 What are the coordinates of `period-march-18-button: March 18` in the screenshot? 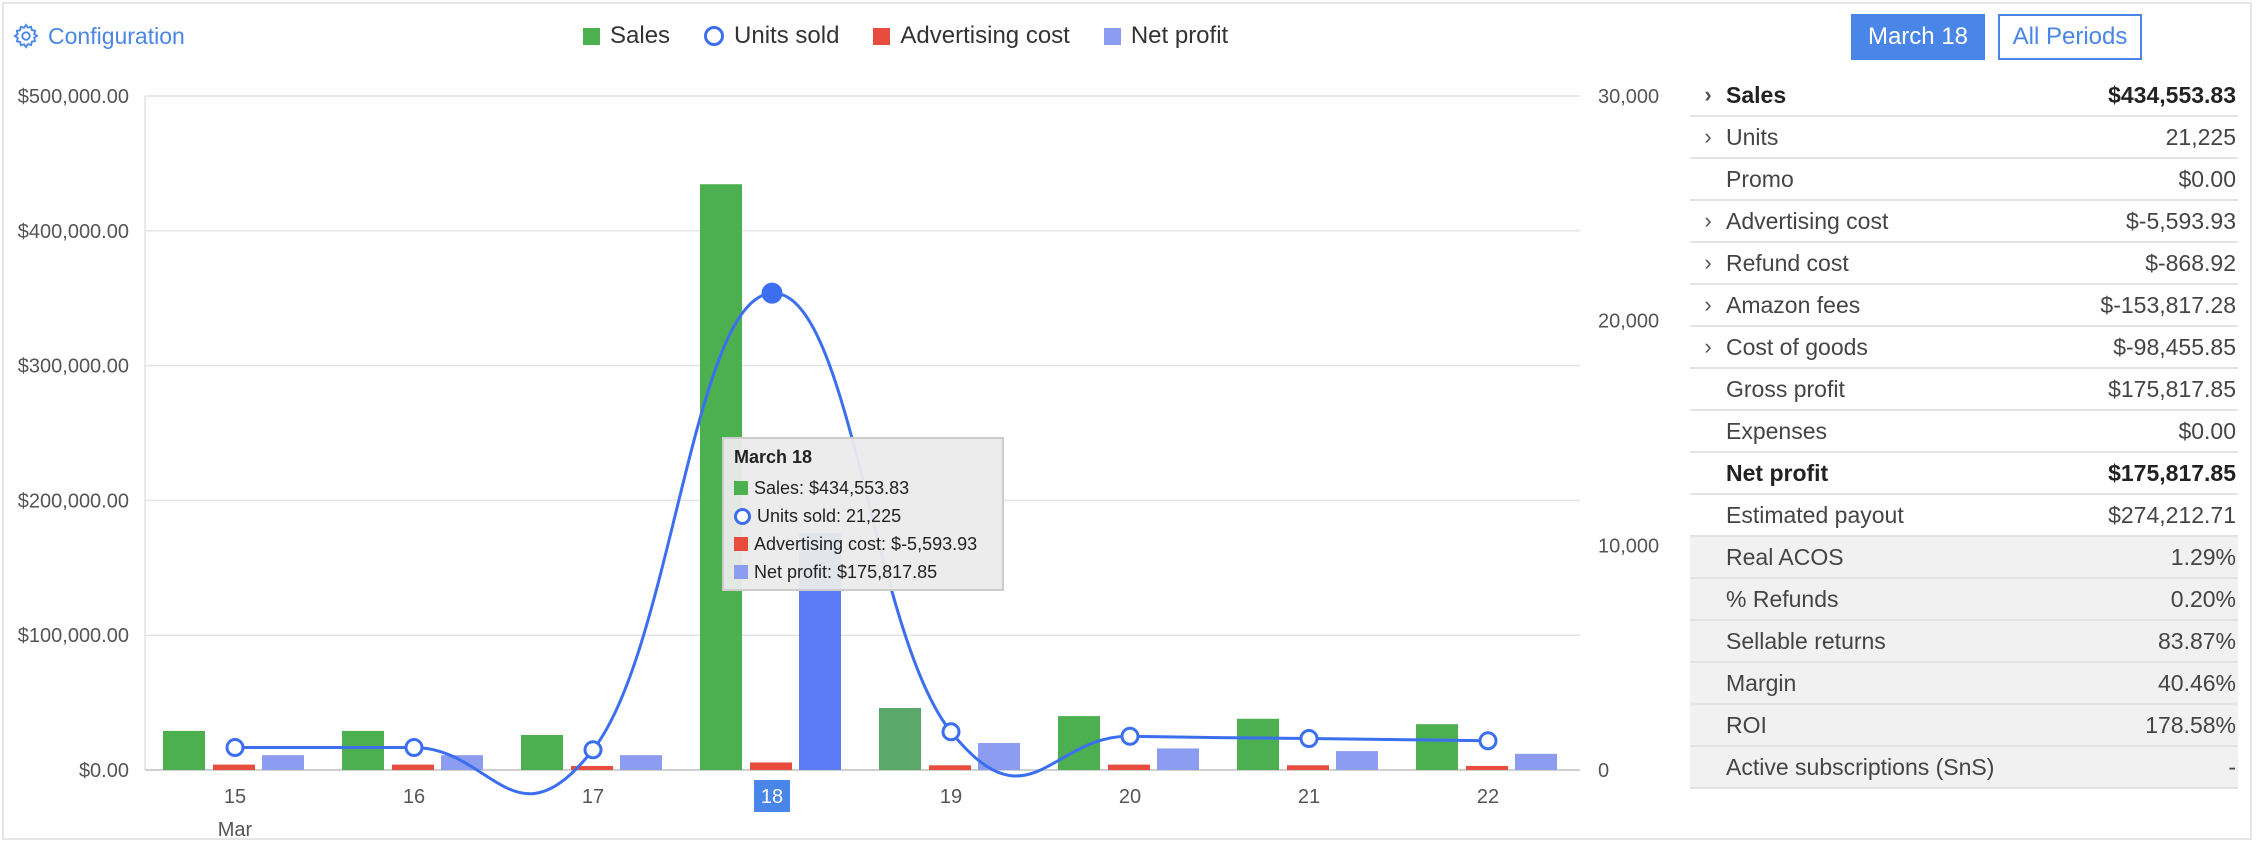 It's located at (1918, 37).